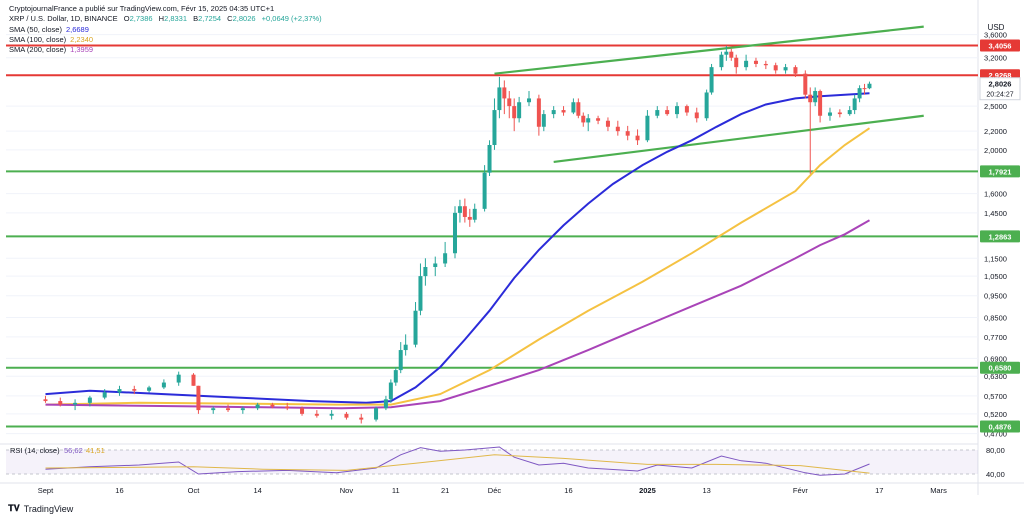 The image size is (1024, 520). Describe the element at coordinates (1000, 171) in the screenshot. I see `level-tag-label: 1,7921` at that location.